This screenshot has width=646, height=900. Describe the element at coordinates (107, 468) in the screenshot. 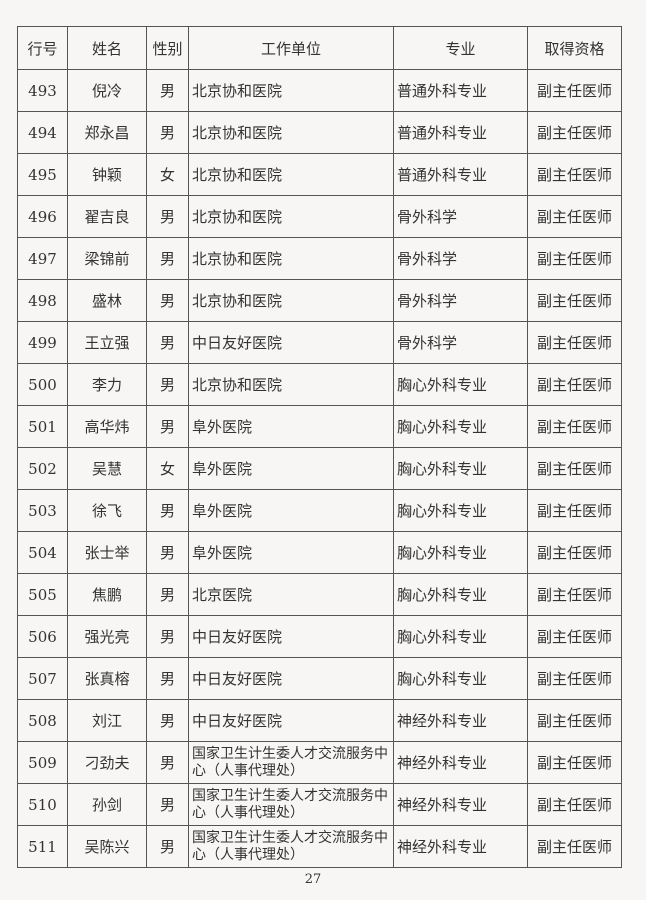

I see `cell-name: 吴慧` at that location.